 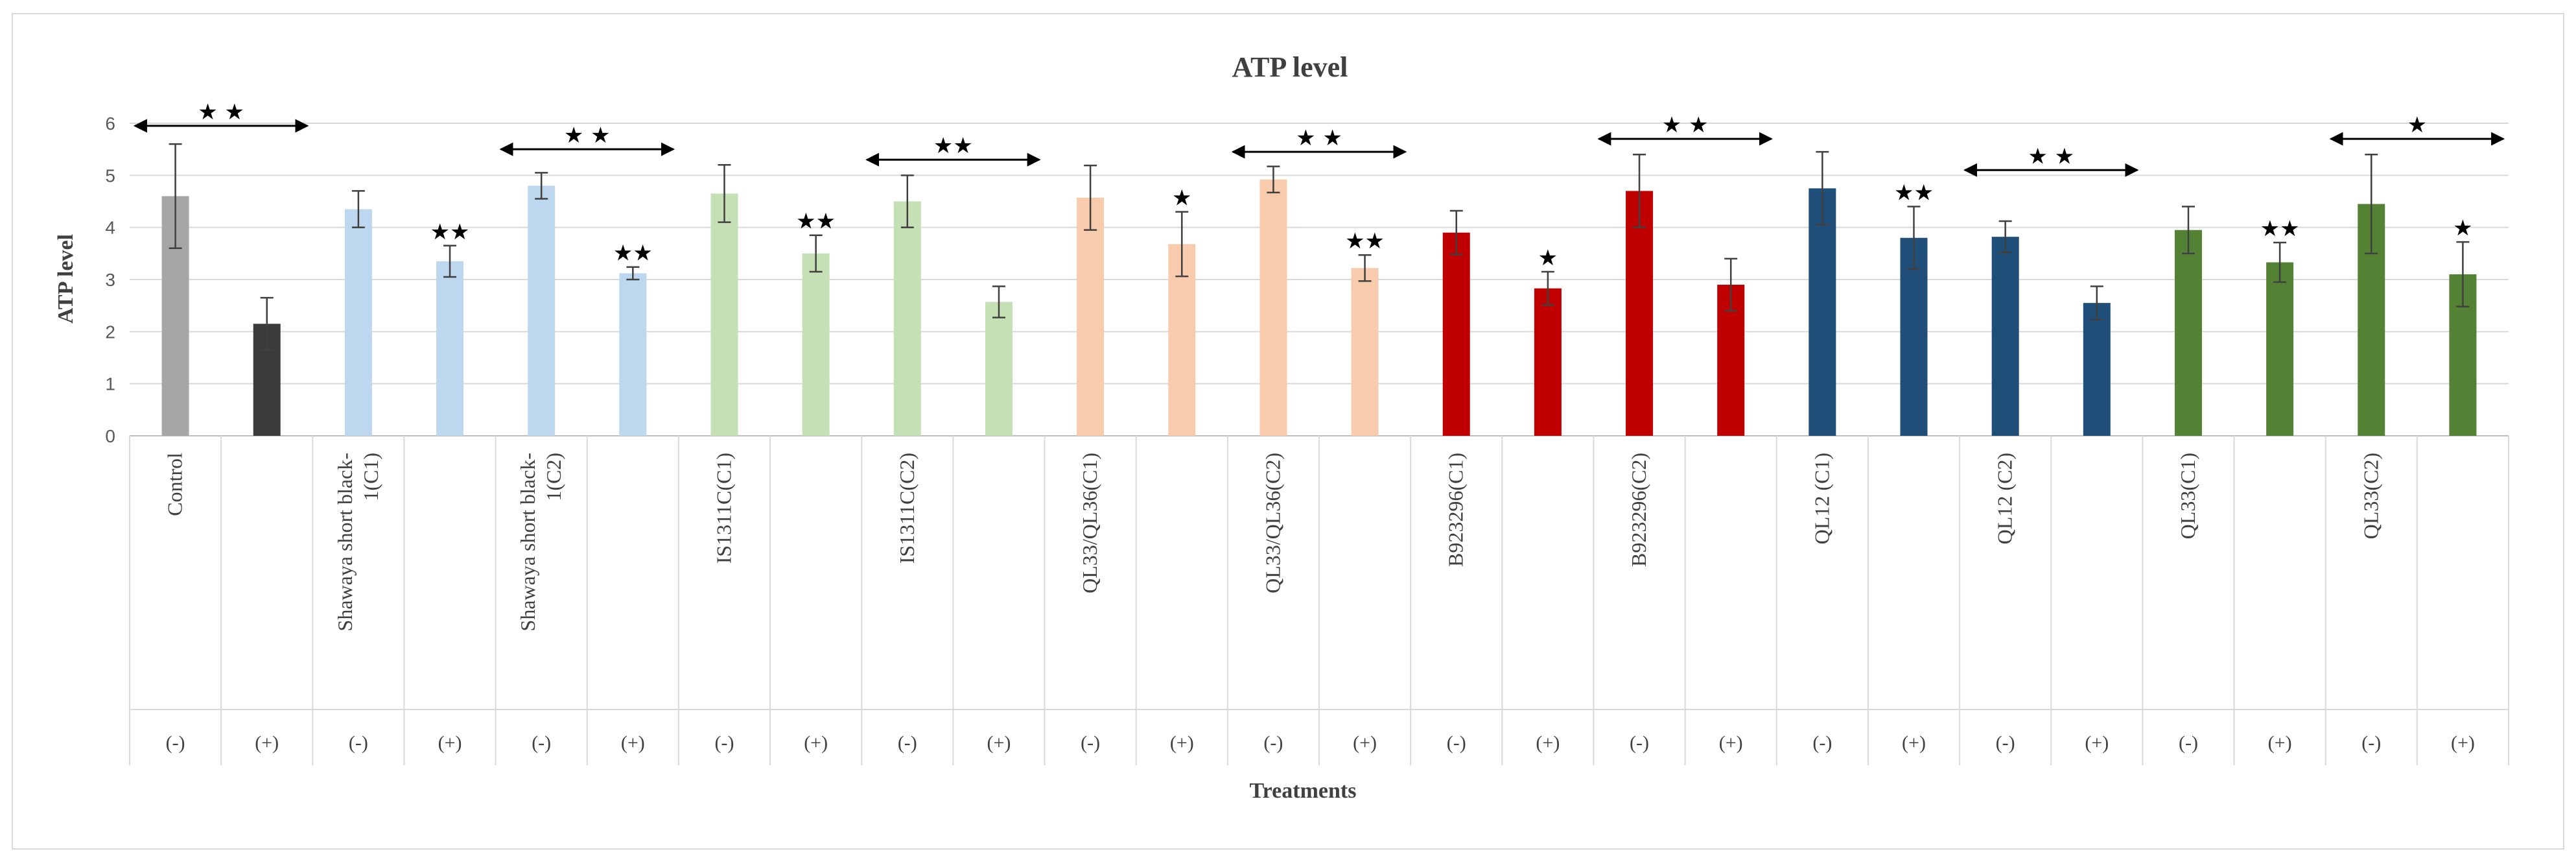 I want to click on category-label: QL33(C1), so click(x=2187, y=496).